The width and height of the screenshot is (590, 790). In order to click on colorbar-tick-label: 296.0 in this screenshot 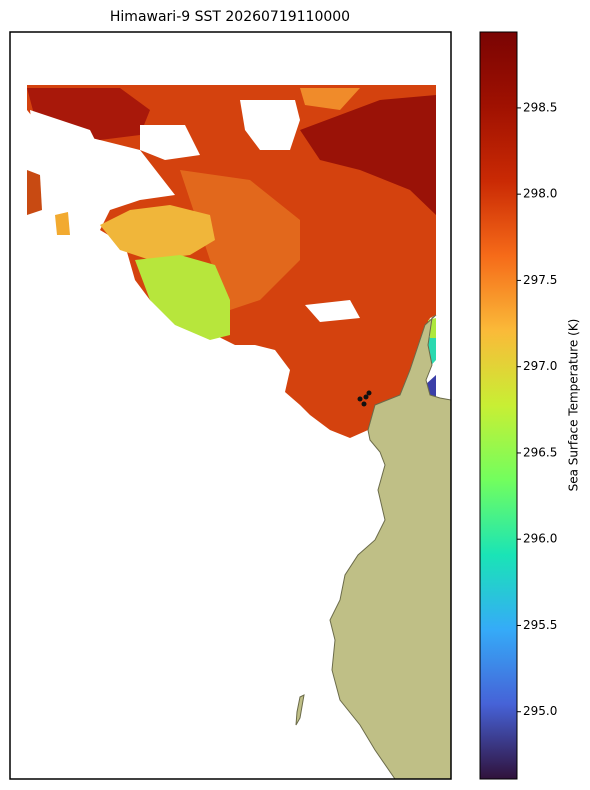, I will do `click(540, 539)`.